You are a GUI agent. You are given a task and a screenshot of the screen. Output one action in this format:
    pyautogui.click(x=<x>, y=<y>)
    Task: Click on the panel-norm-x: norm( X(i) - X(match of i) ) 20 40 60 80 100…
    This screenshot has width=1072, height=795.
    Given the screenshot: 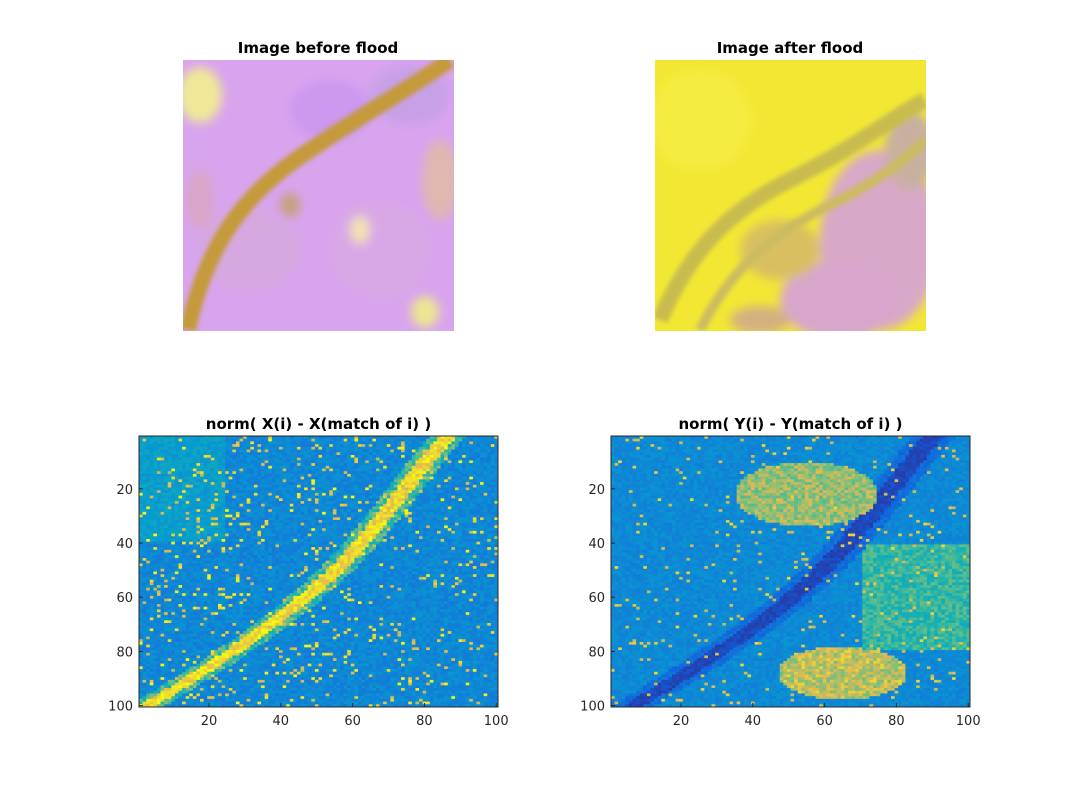 What is the action you would take?
    pyautogui.click(x=308, y=572)
    